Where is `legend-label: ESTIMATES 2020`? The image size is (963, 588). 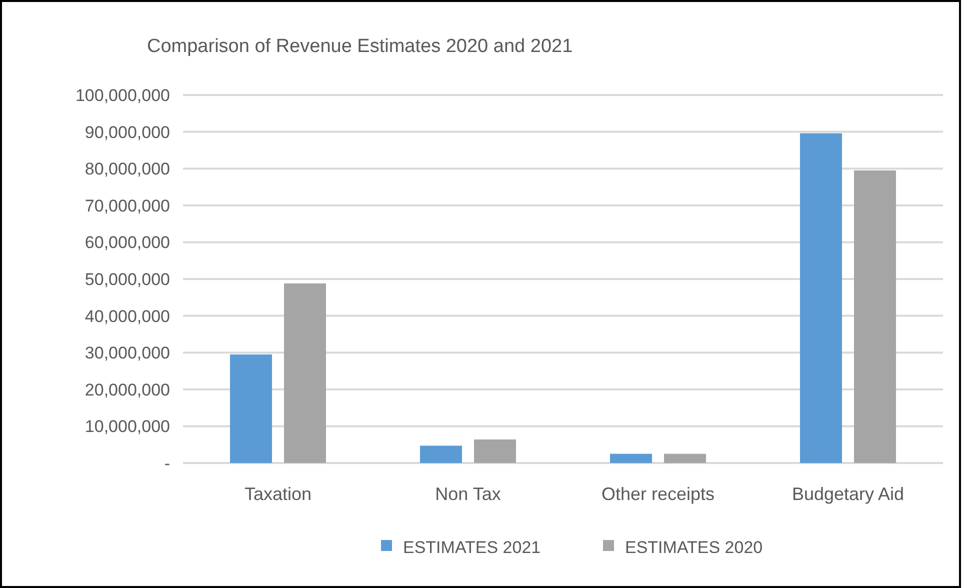 legend-label: ESTIMATES 2020 is located at coordinates (694, 547).